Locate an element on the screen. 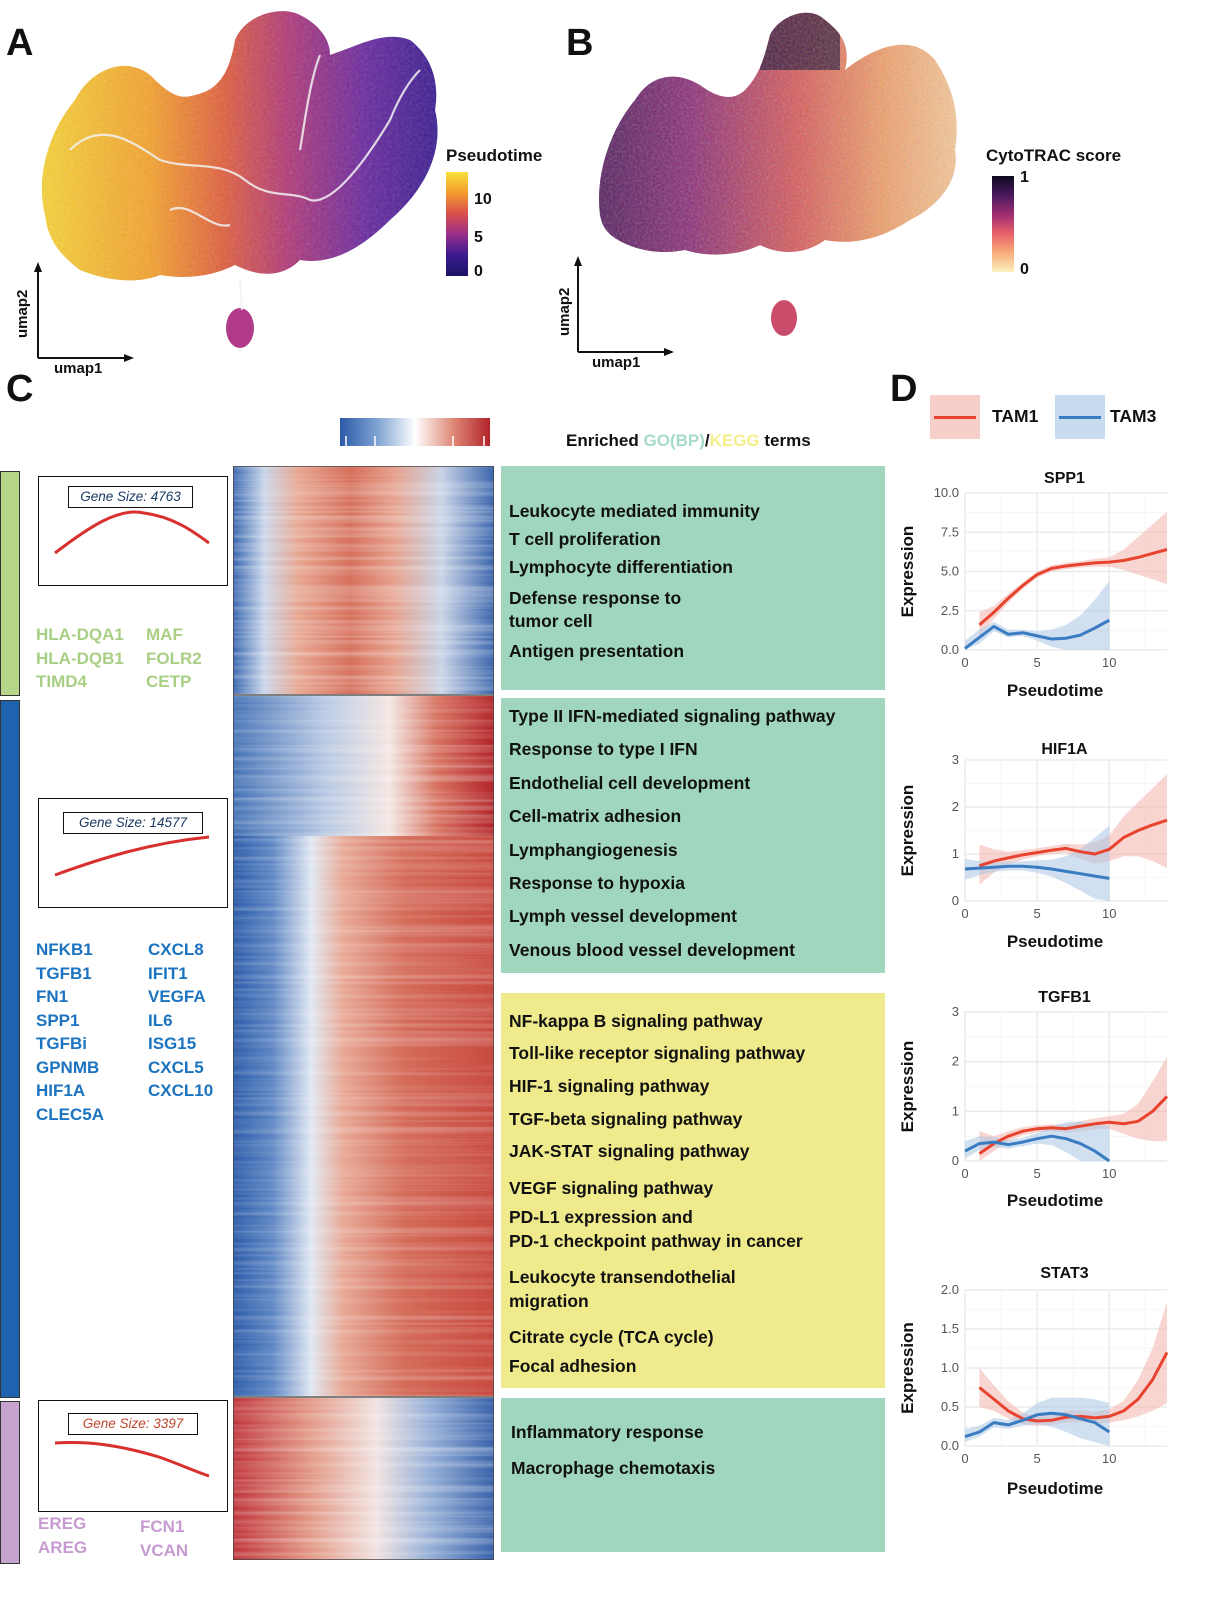  enriched-go: GO(BP) is located at coordinates (674, 440).